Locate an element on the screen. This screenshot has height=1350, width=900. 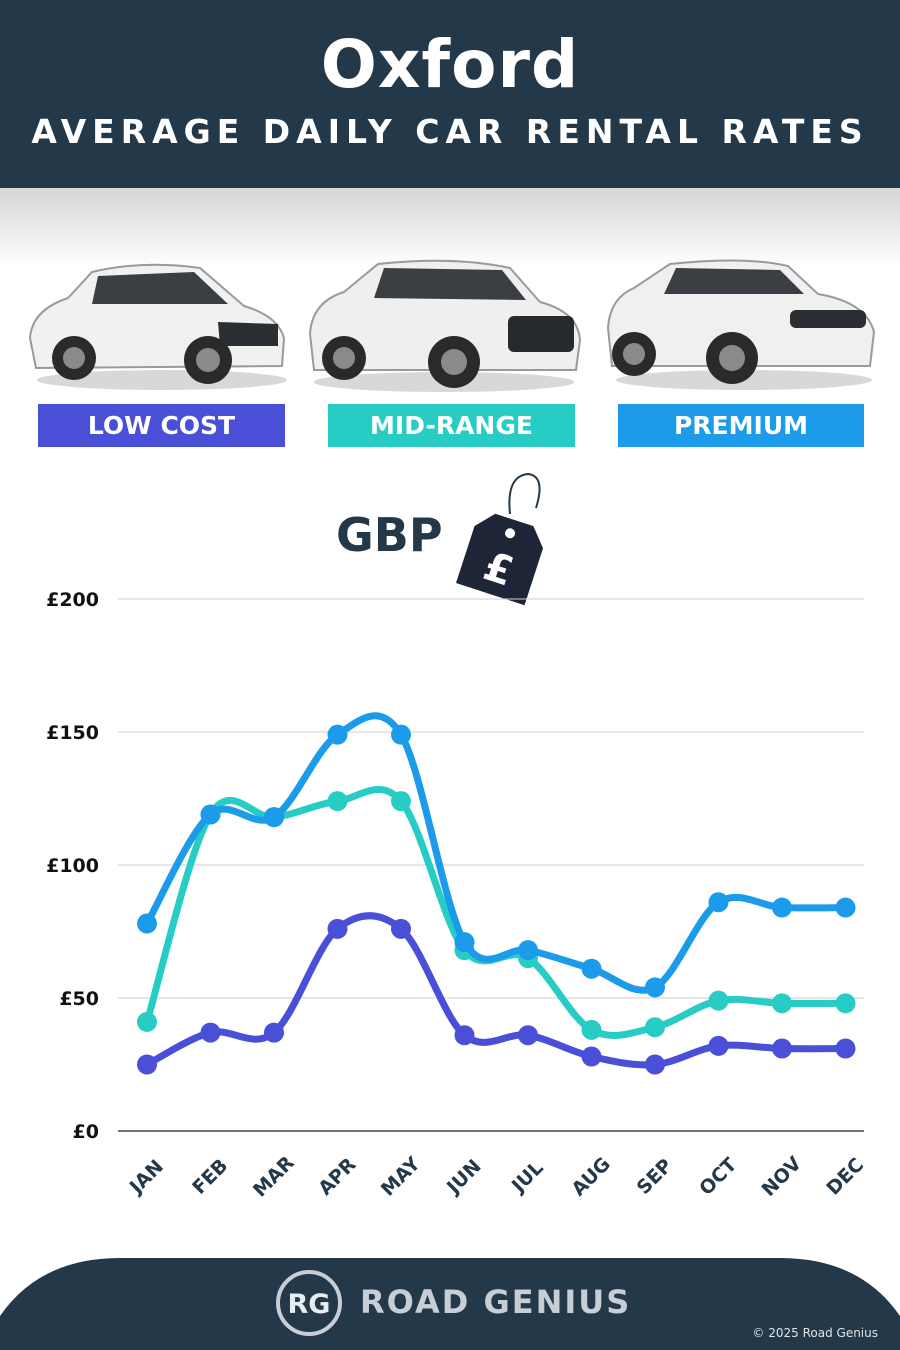
x-tick-label: FEB is located at coordinates (210, 1177).